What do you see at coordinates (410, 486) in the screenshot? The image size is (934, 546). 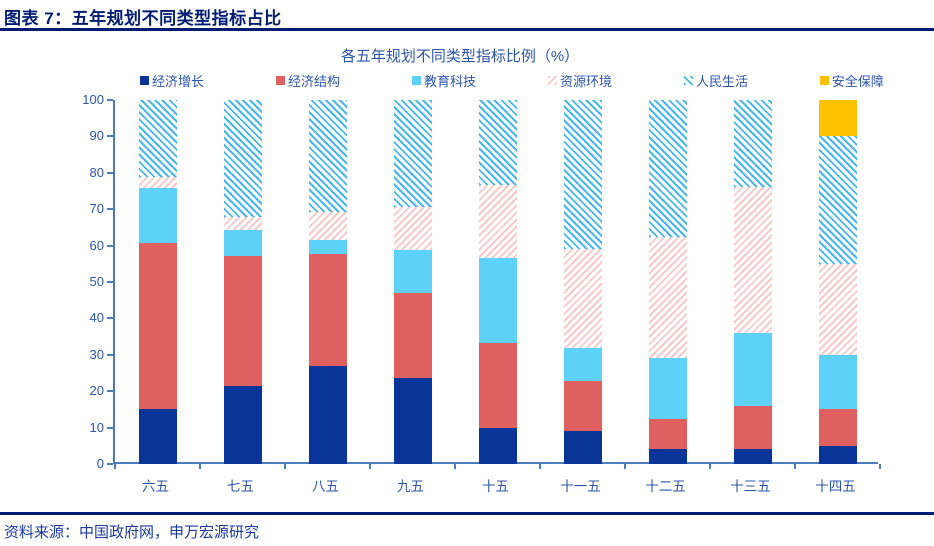 I see `x-category-label: 九五` at bounding box center [410, 486].